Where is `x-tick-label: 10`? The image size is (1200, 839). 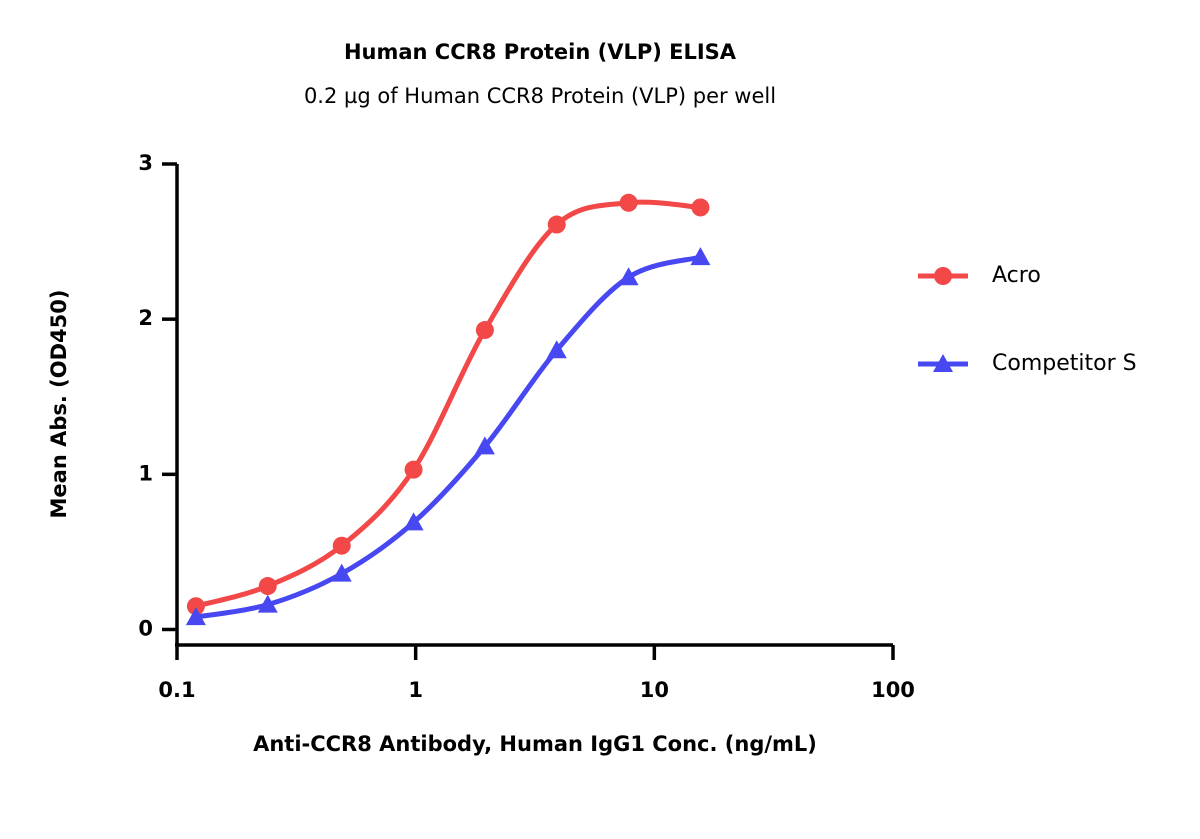
x-tick-label: 10 is located at coordinates (654, 690).